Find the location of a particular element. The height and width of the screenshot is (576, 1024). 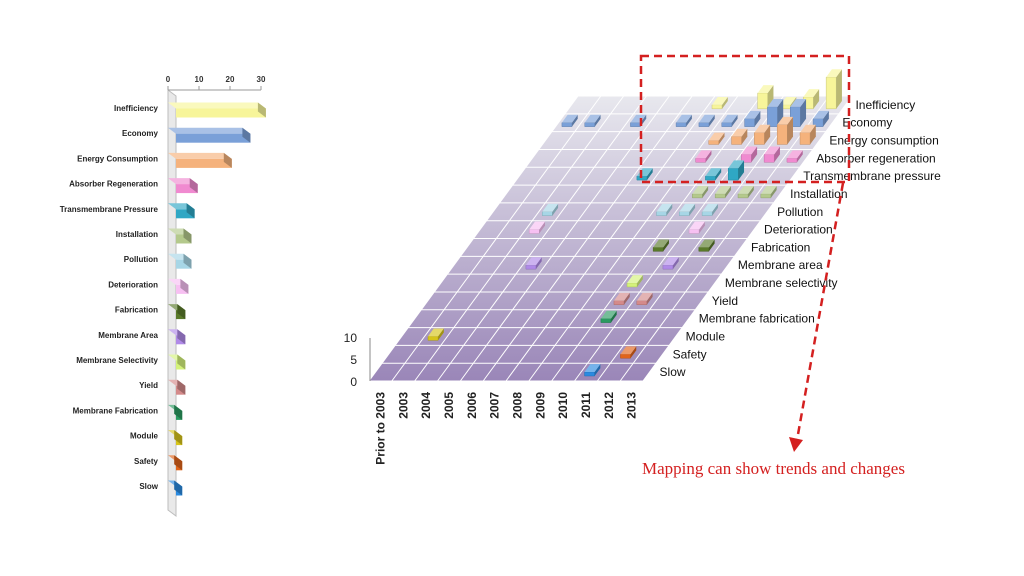

matrix-year-label: 2003 is located at coordinates (403, 405).